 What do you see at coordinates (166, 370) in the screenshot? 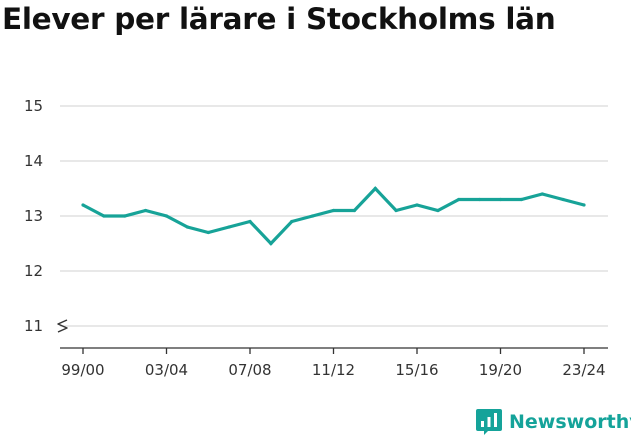
I see `x-tick-label-03-04: 03/04` at bounding box center [166, 370].